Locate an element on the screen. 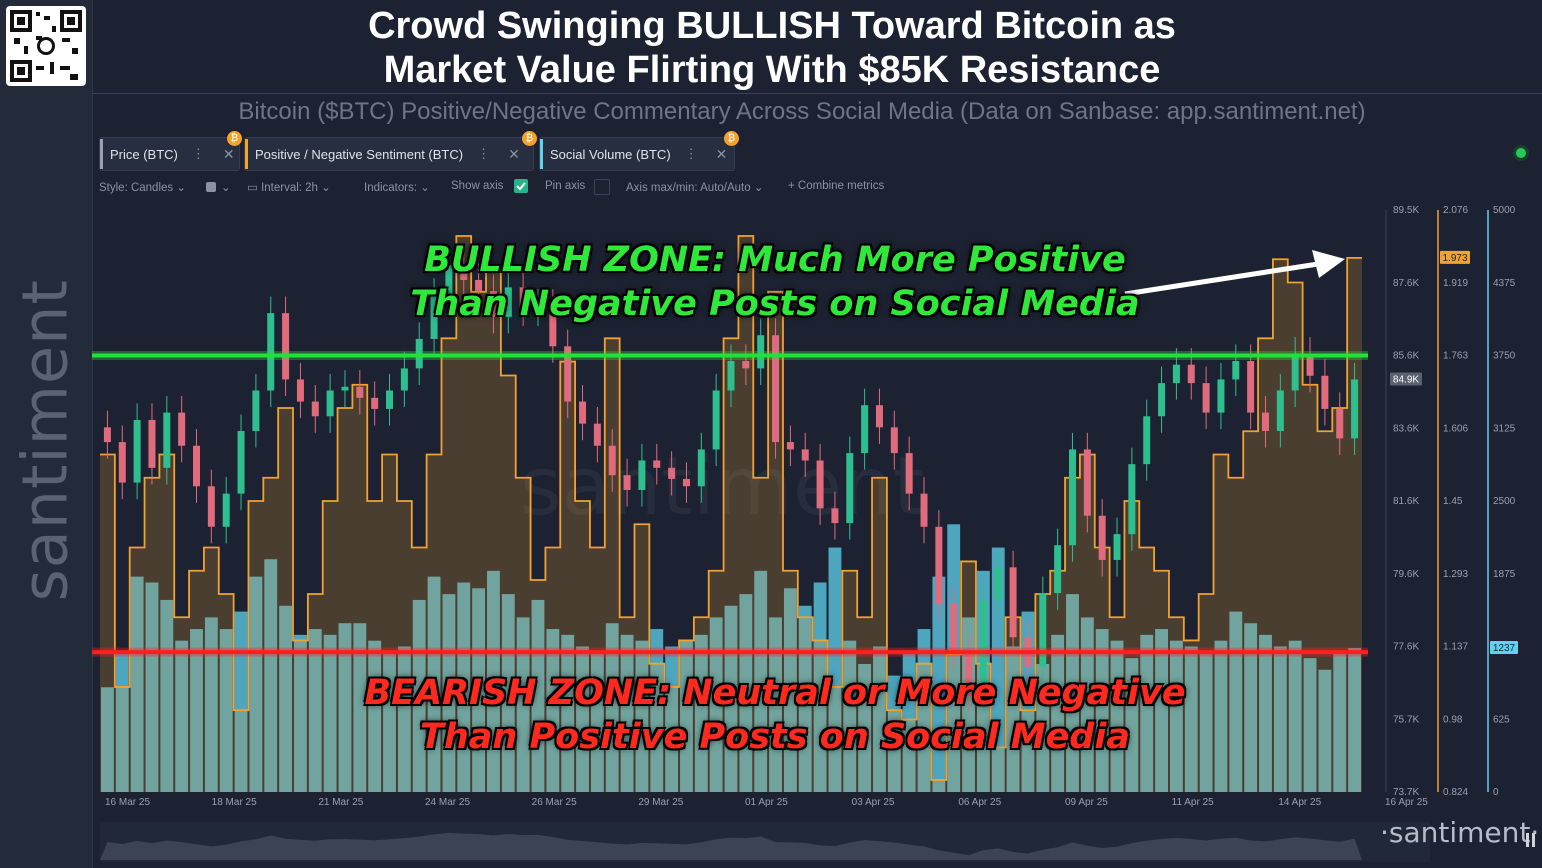 The image size is (1542, 868). color-swatch-icon is located at coordinates (211, 187).